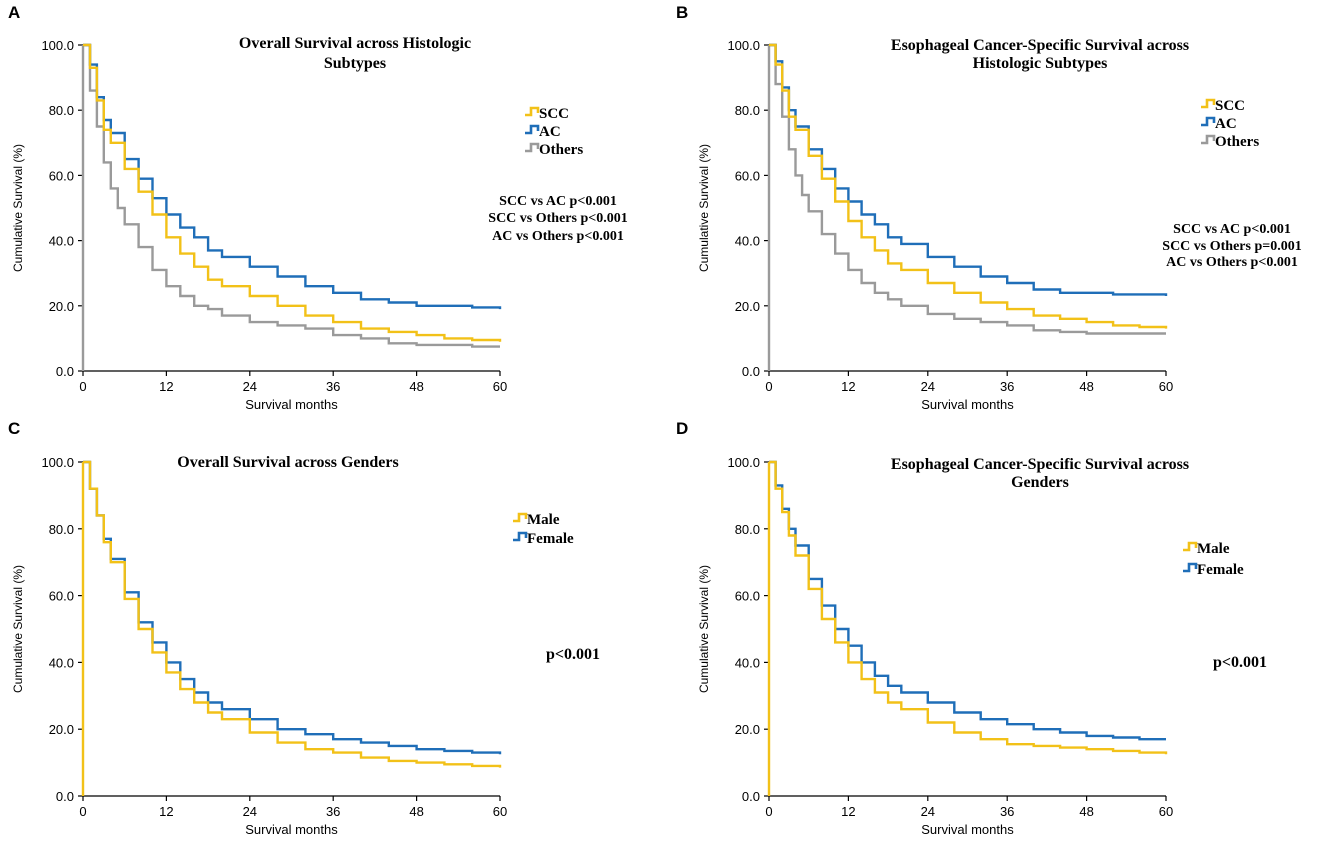 The height and width of the screenshot is (844, 1325). Describe the element at coordinates (287, 462) in the screenshot. I see `chart-title: Overall Survival across Genders` at that location.